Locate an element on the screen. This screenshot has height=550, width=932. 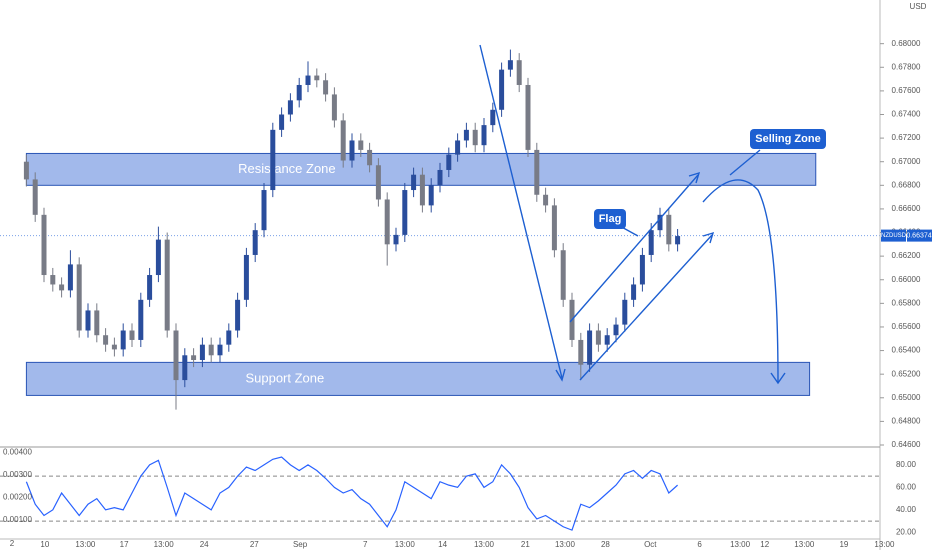
x-tick-label: 21 is located at coordinates (525, 544).